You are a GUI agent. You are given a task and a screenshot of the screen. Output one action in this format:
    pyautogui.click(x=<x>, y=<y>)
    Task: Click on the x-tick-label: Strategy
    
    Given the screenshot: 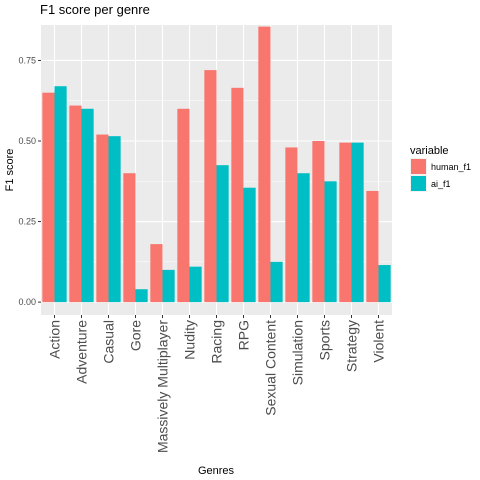 What is the action you would take?
    pyautogui.click(x=352, y=346)
    